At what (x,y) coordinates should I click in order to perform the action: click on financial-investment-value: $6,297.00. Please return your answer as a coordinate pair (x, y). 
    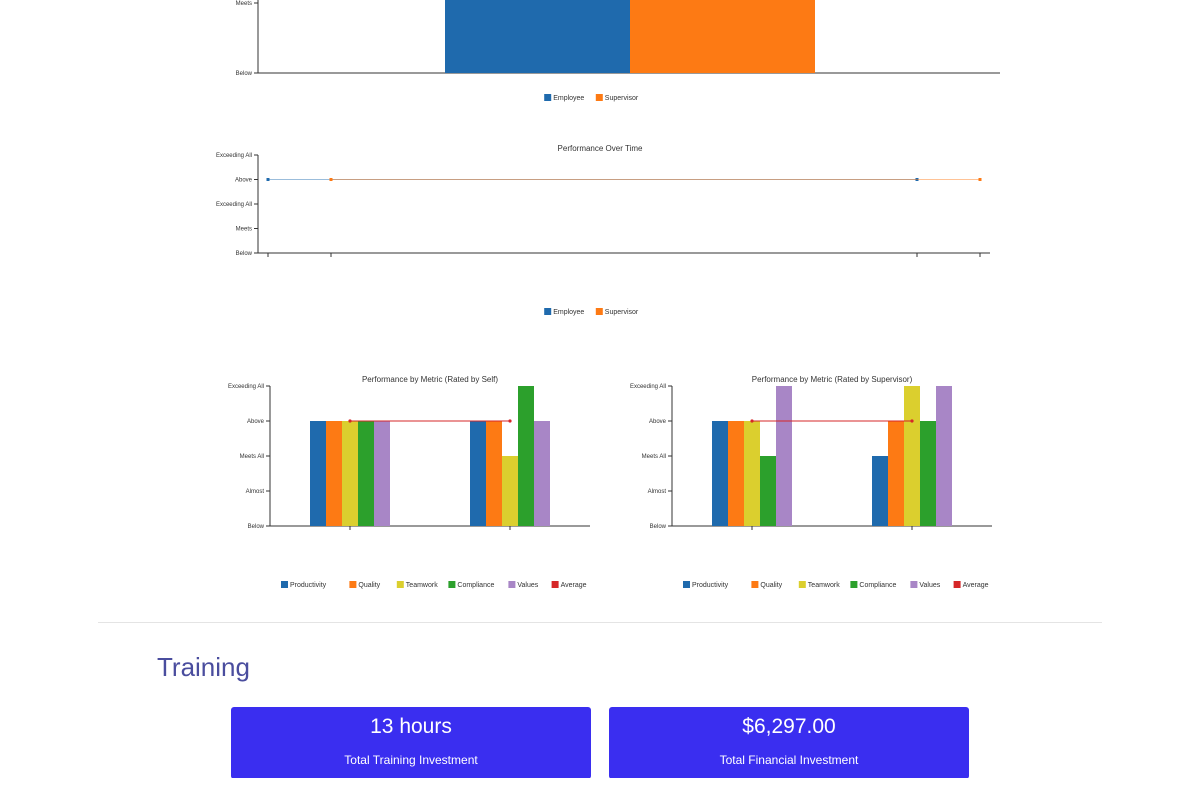
    Looking at the image, I should click on (789, 726).